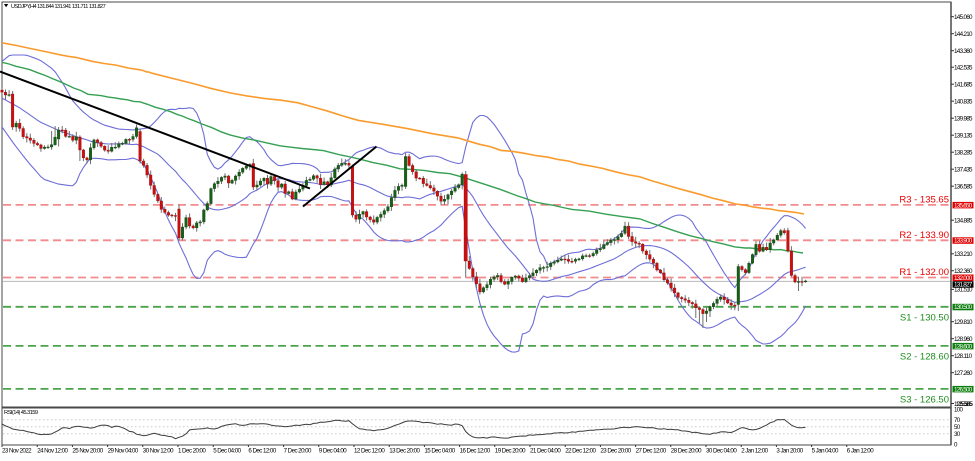 The height and width of the screenshot is (461, 975). I want to click on svg-text: 15 Dec 04:00, so click(439, 451).